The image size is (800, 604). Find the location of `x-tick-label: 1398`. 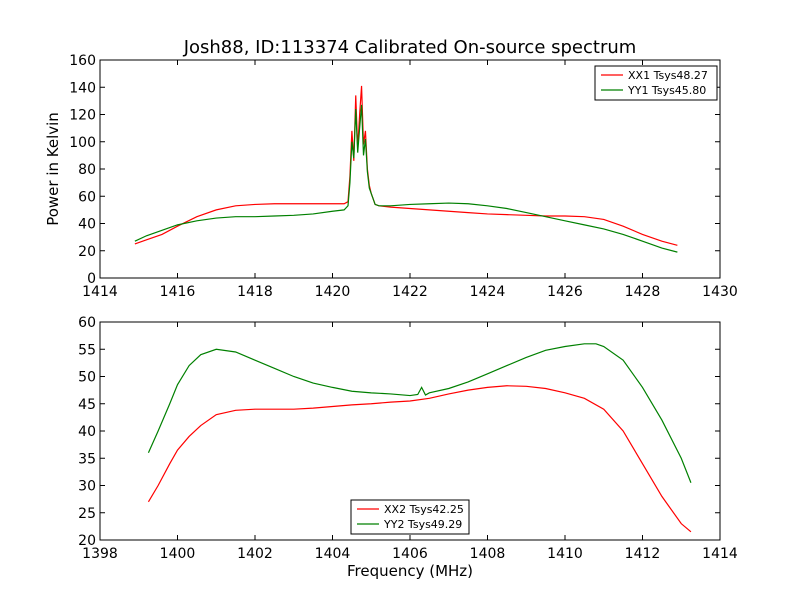

x-tick-label: 1398 is located at coordinates (100, 554).